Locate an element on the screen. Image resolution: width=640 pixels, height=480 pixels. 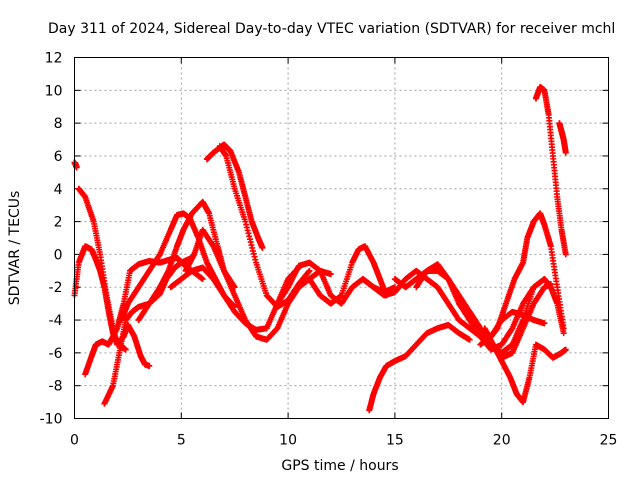
x-tick-label: 0 is located at coordinates (74, 441).